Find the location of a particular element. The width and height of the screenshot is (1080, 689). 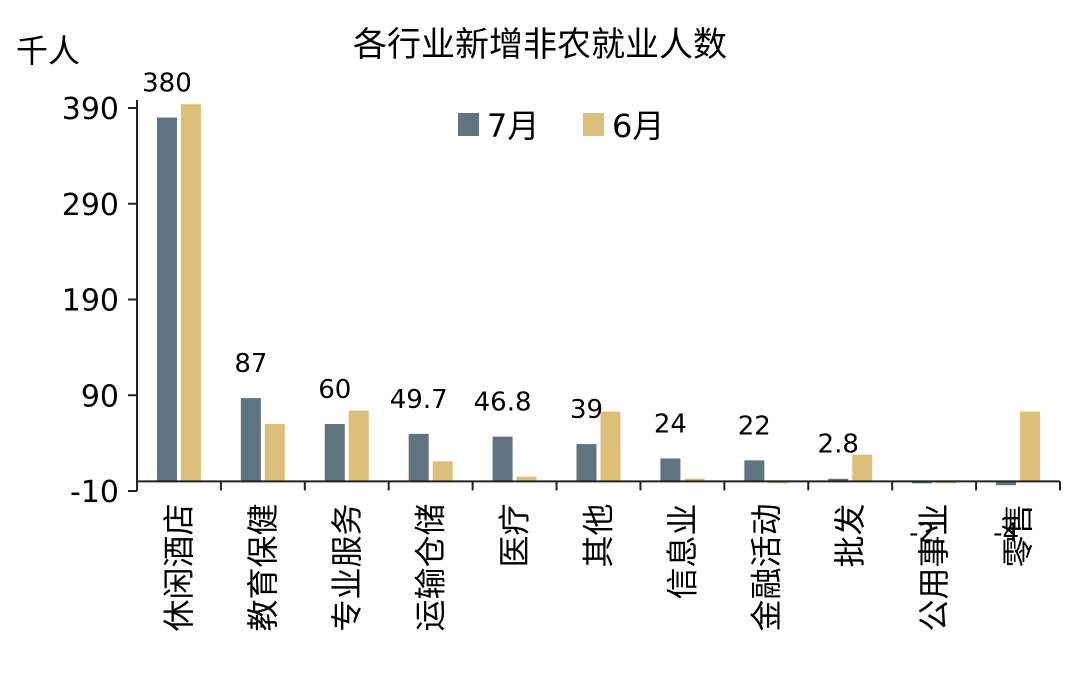

legend-label: 7月 is located at coordinates (513, 126).